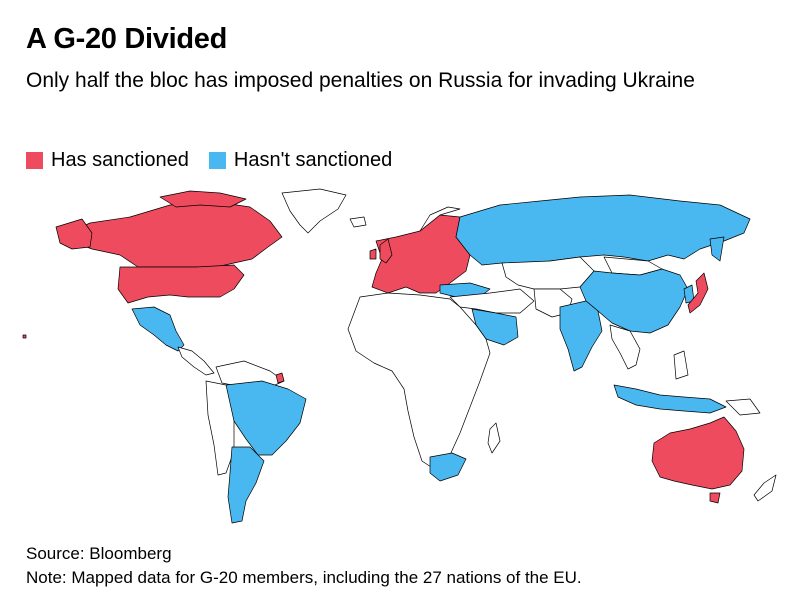  I want to click on region-tasmania, so click(715, 498).